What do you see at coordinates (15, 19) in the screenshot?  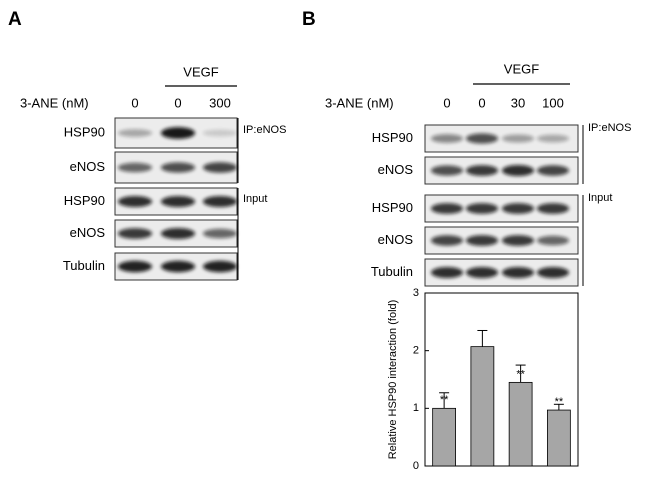 I see `panel-label: A` at bounding box center [15, 19].